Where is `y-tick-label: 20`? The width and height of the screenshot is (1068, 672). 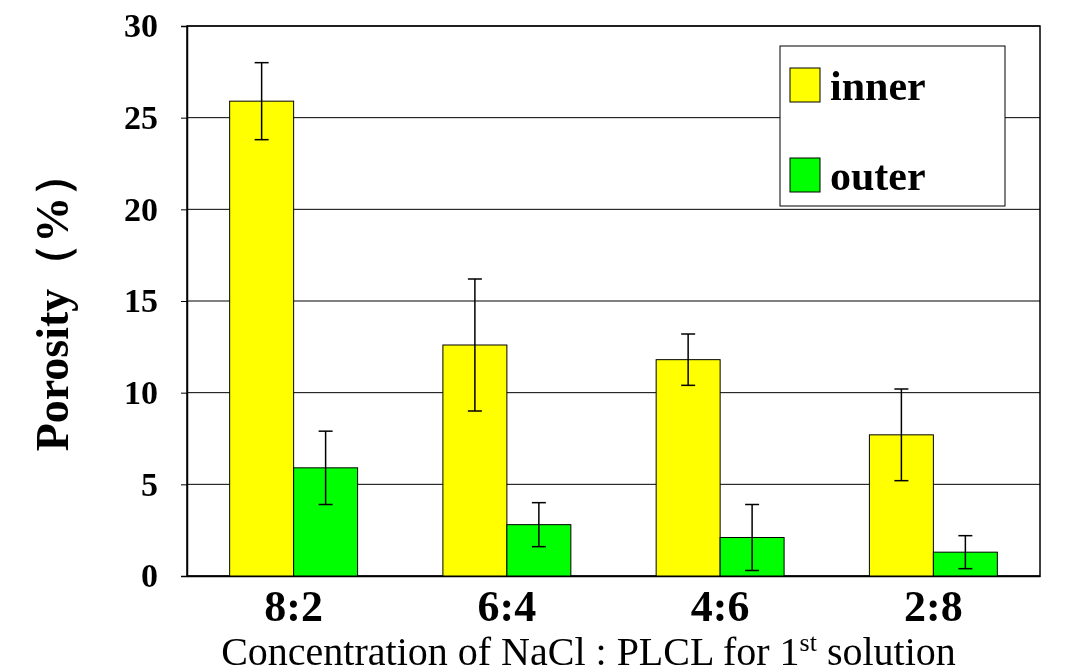 y-tick-label: 20 is located at coordinates (141, 209).